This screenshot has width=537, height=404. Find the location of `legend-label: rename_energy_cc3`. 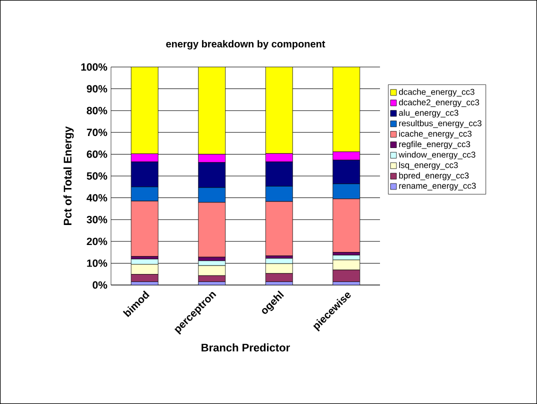

legend-label: rename_energy_cc3 is located at coordinates (437, 186).